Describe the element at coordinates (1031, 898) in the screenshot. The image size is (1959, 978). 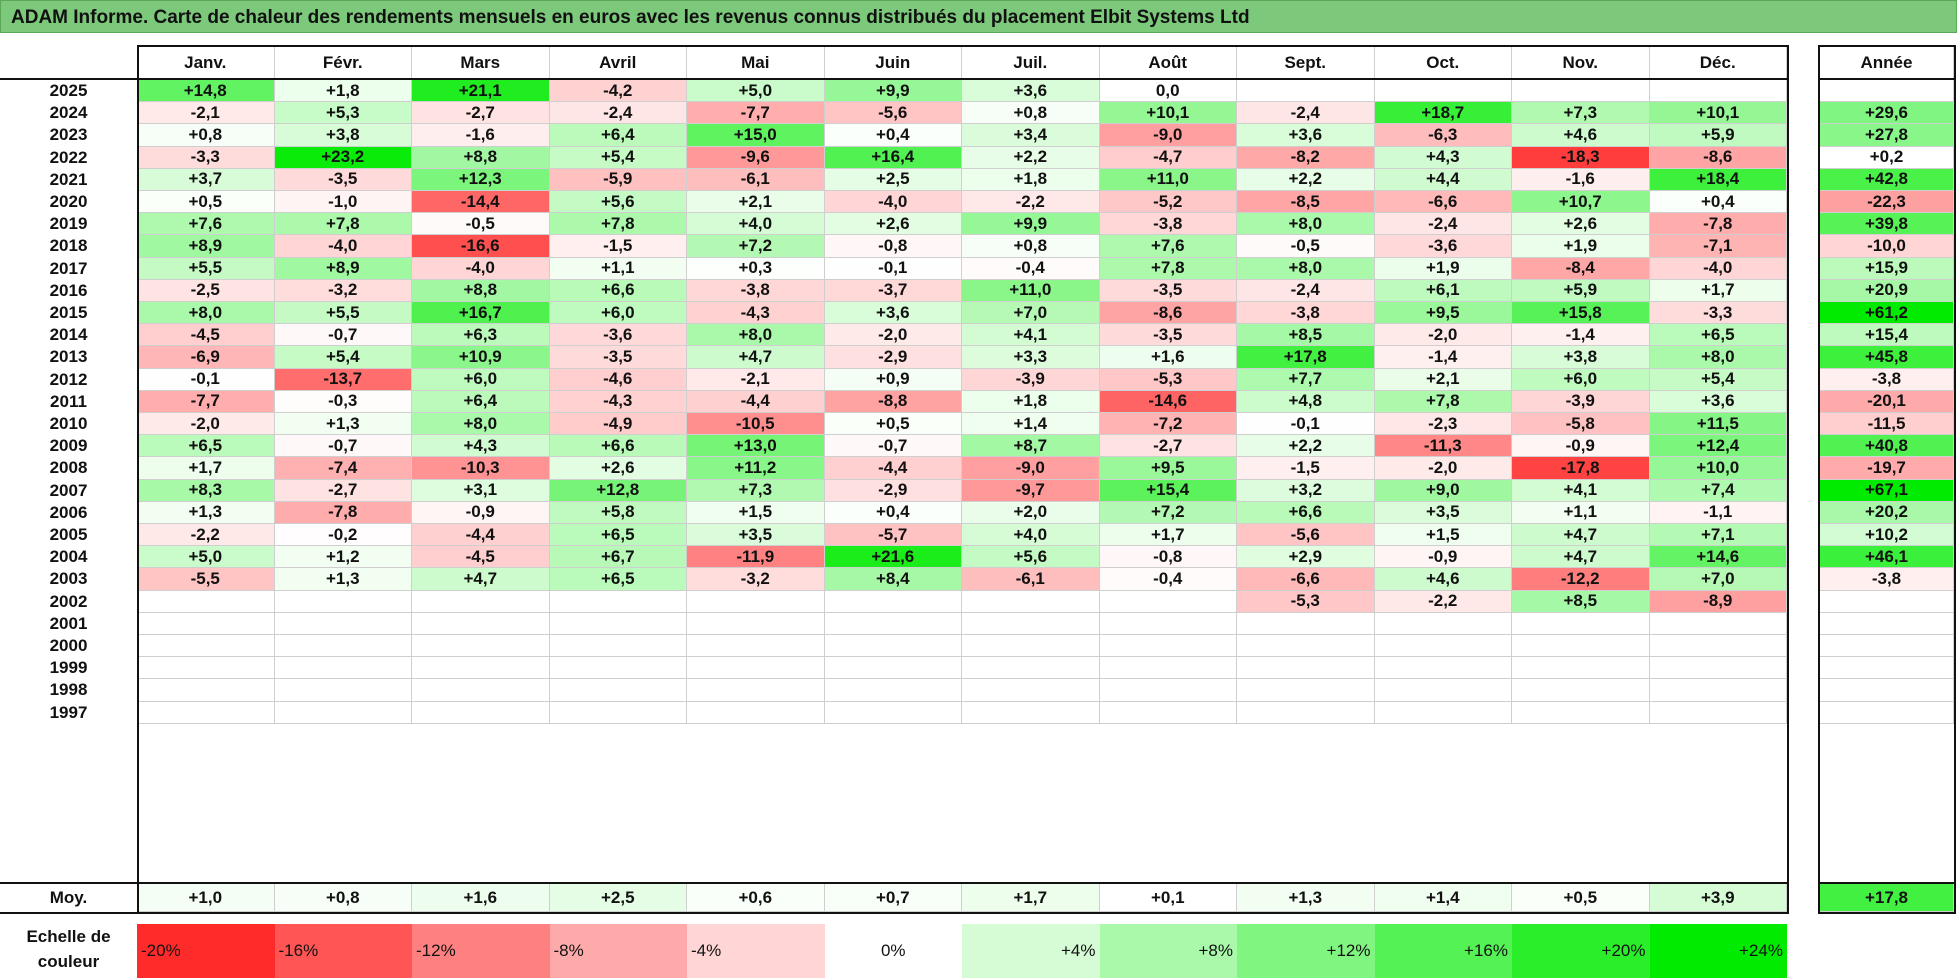
I see `average-cell: +1,7` at that location.